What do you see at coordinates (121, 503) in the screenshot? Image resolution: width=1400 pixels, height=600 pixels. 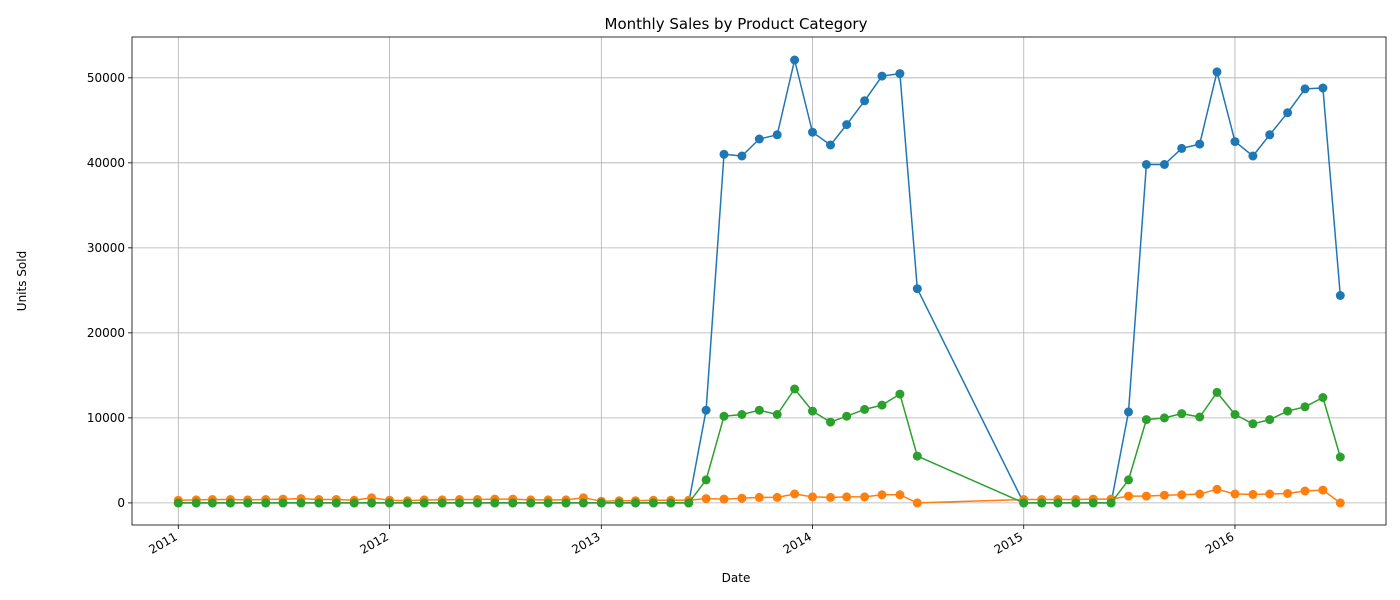 I see `y-tick-label: 0` at bounding box center [121, 503].